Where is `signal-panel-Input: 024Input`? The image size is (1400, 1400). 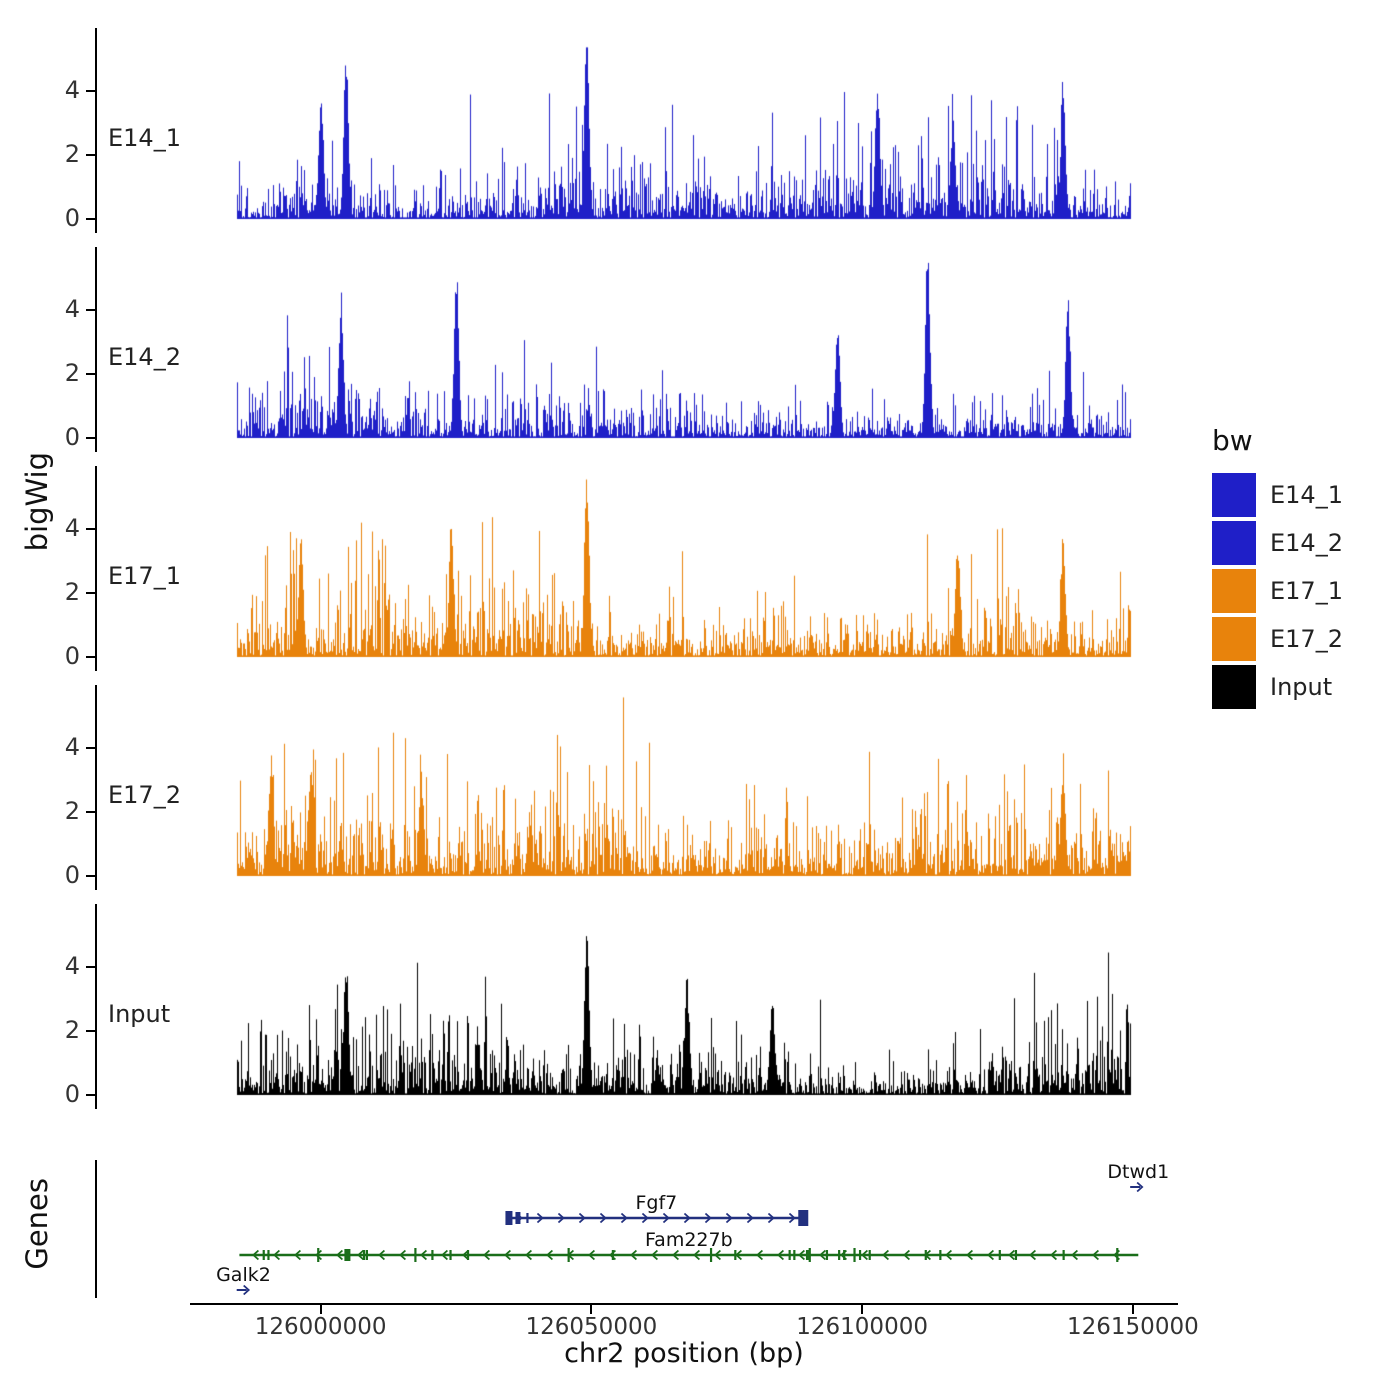 signal-panel-Input: 024Input is located at coordinates (700, 1006).